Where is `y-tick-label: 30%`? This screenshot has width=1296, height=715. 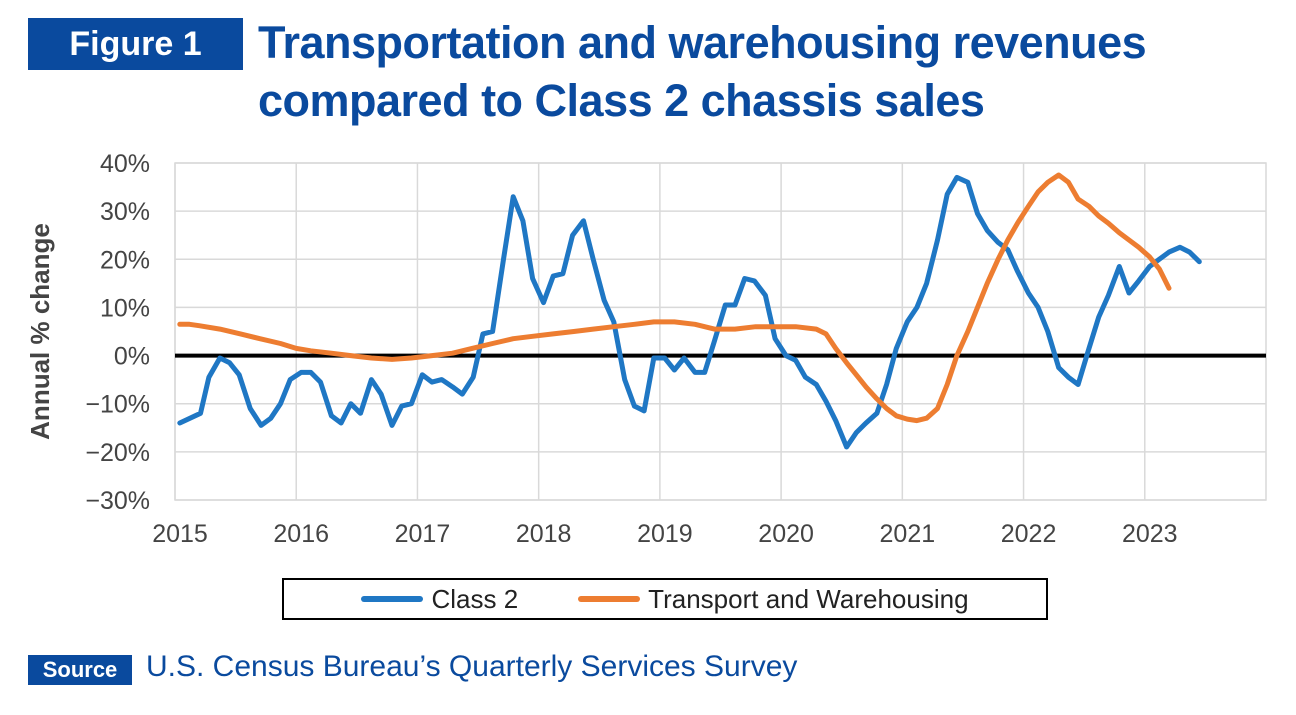 y-tick-label: 30% is located at coordinates (125, 212).